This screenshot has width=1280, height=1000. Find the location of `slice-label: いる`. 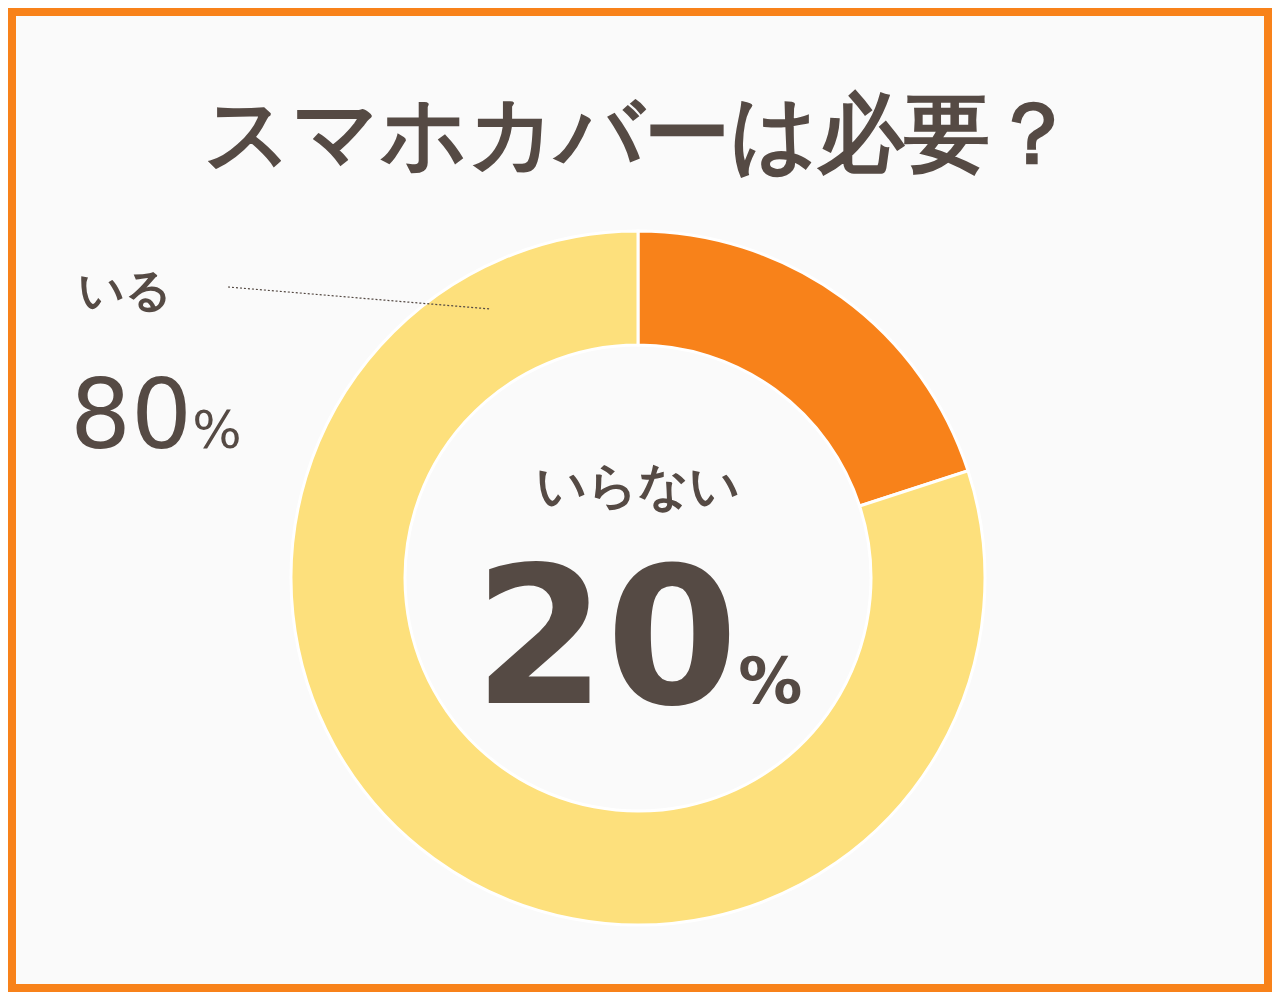

slice-label: いる is located at coordinates (125, 290).